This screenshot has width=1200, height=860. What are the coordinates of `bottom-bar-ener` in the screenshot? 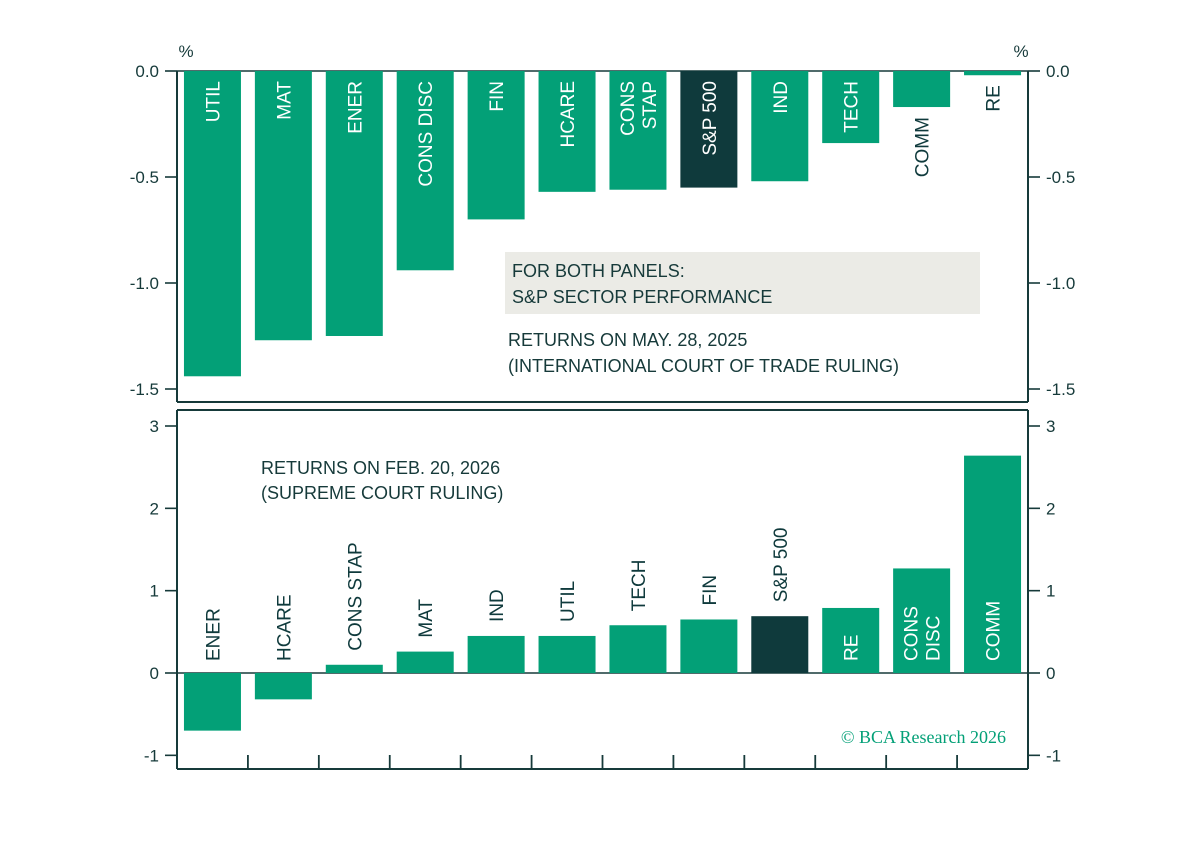 It's located at (212, 702).